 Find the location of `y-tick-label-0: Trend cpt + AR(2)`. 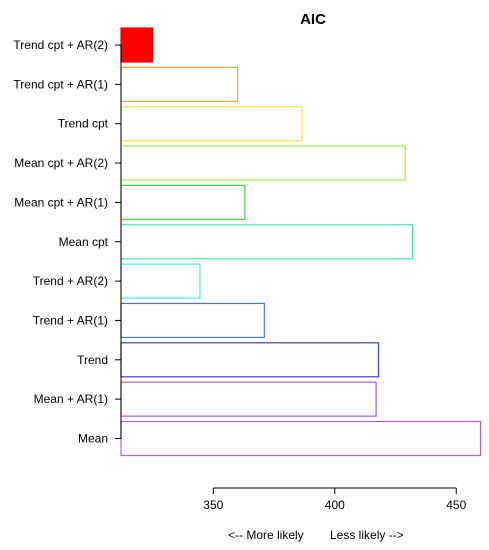

y-tick-label-0: Trend cpt + AR(2) is located at coordinates (60, 45).